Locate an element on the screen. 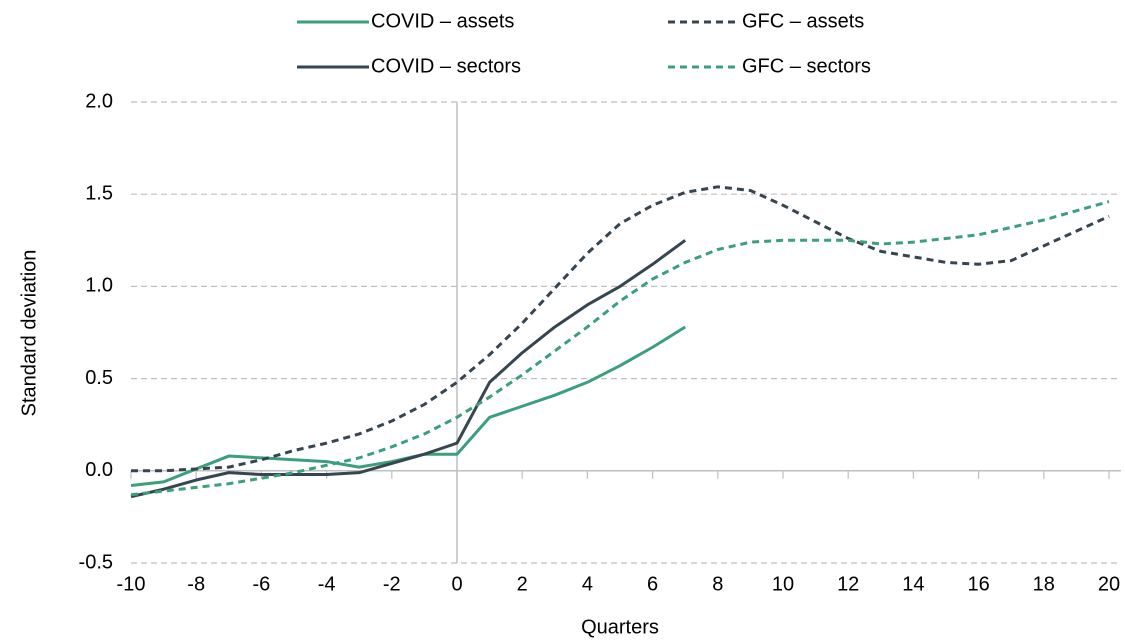 The image size is (1125, 641). x-tick-label: -6 is located at coordinates (262, 584).